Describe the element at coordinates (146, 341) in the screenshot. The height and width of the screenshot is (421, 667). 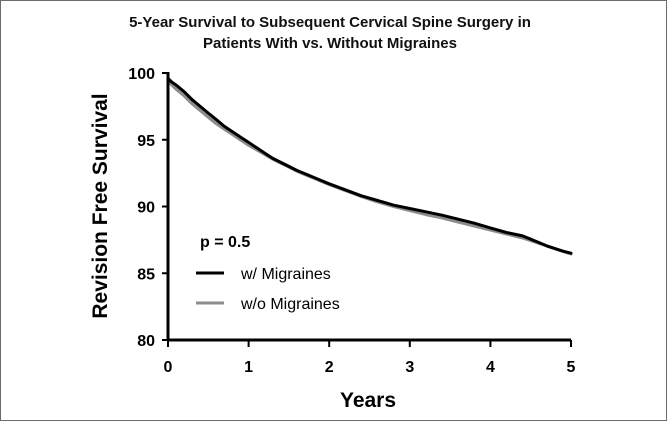
I see `y-tick-label: 80` at that location.